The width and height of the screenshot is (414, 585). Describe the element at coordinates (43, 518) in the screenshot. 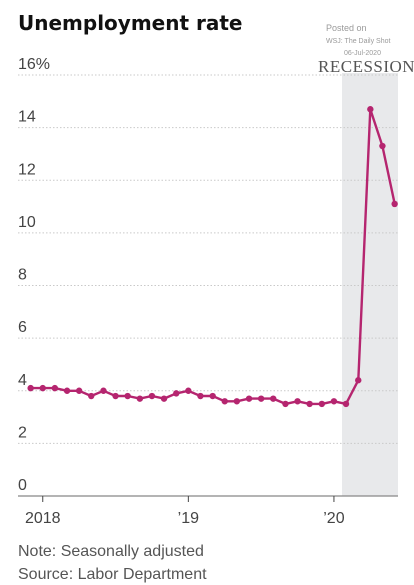

I see `x-tick-label: 2018` at that location.